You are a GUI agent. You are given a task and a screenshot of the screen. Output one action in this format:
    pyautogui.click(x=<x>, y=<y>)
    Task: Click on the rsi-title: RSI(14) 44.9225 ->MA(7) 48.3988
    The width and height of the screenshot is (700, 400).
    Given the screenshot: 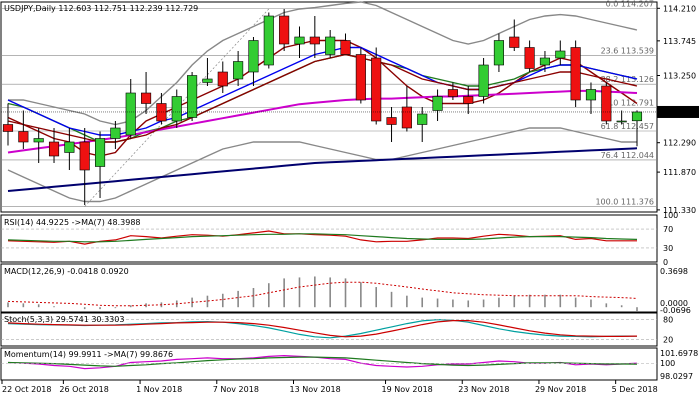 What is the action you would take?
    pyautogui.click(x=72, y=222)
    